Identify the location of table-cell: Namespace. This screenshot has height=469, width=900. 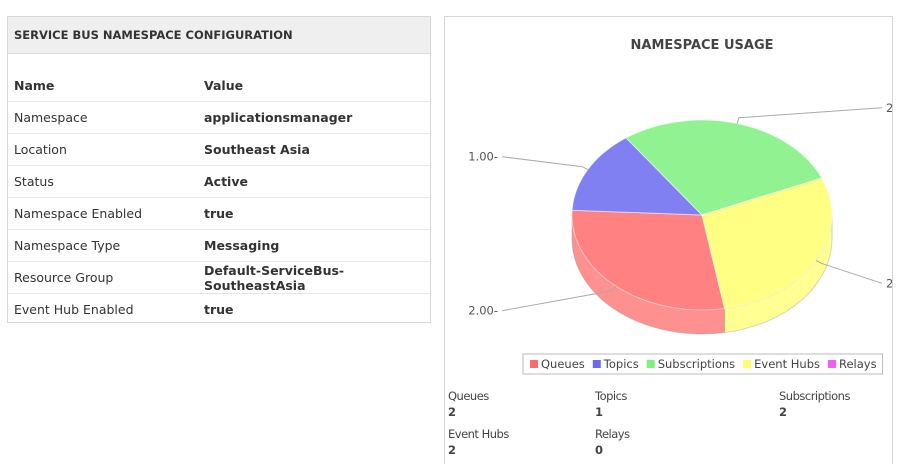
(103, 117).